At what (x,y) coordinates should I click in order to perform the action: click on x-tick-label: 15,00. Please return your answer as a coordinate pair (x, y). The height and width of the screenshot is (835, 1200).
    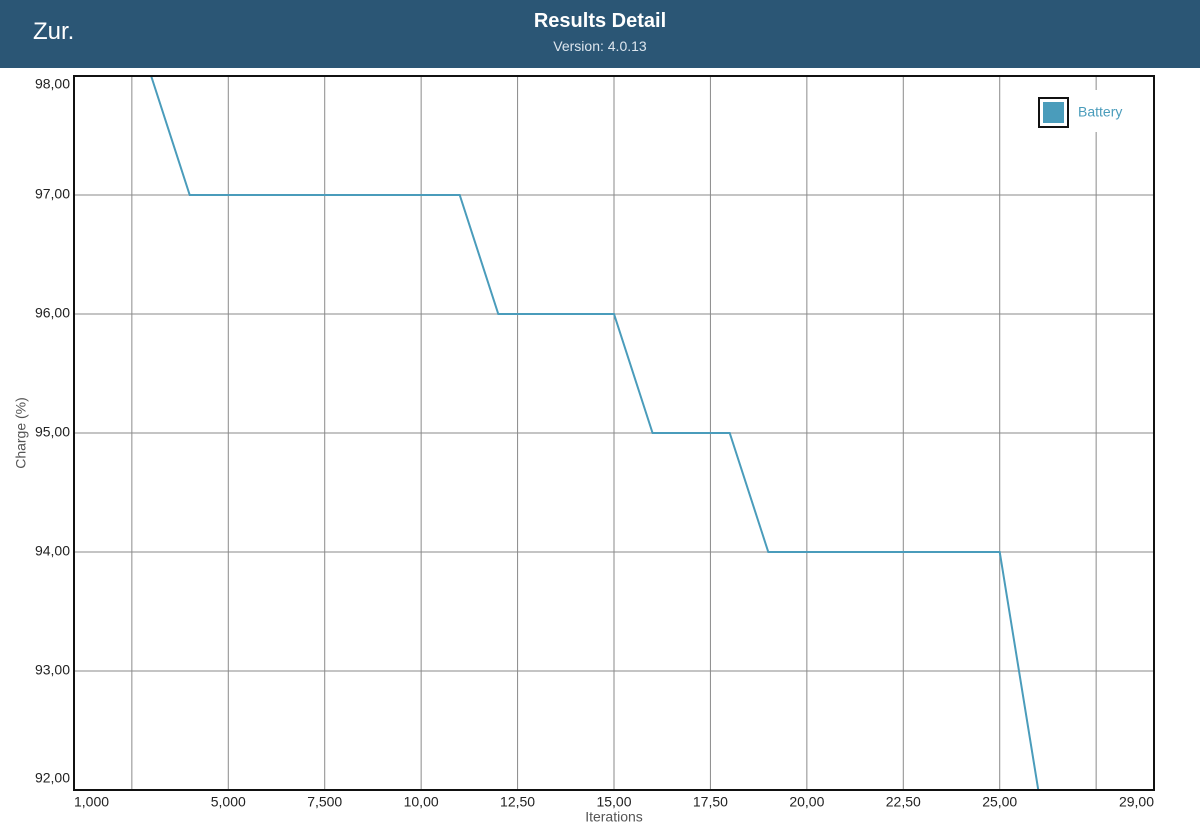
    Looking at the image, I should click on (613, 802).